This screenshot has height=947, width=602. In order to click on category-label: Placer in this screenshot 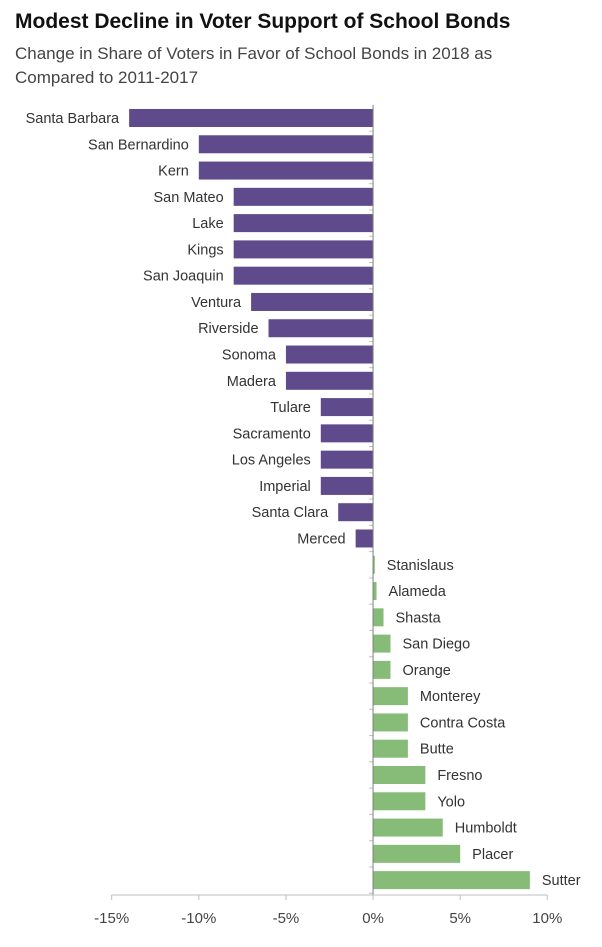, I will do `click(492, 855)`.